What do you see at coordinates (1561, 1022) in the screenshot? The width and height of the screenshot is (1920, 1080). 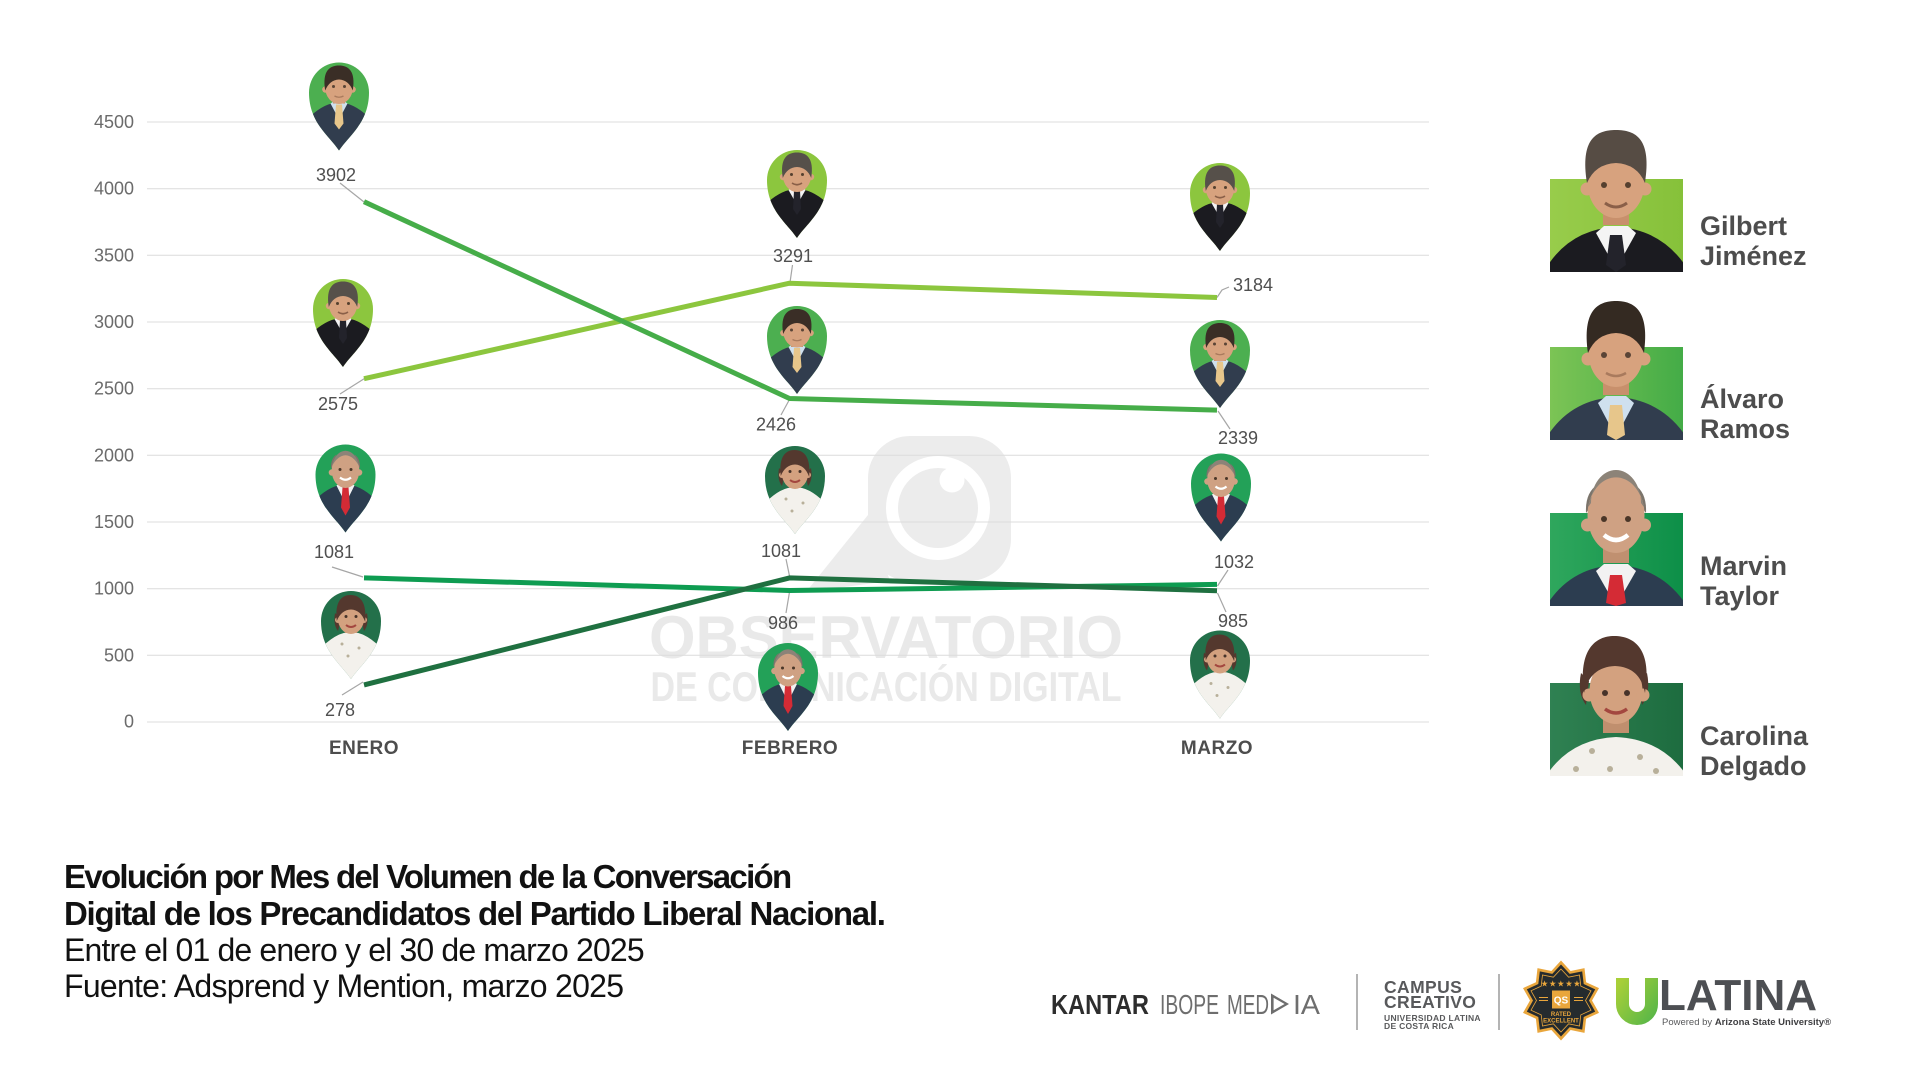 I see `svg-text: EXCELLENT` at bounding box center [1561, 1022].